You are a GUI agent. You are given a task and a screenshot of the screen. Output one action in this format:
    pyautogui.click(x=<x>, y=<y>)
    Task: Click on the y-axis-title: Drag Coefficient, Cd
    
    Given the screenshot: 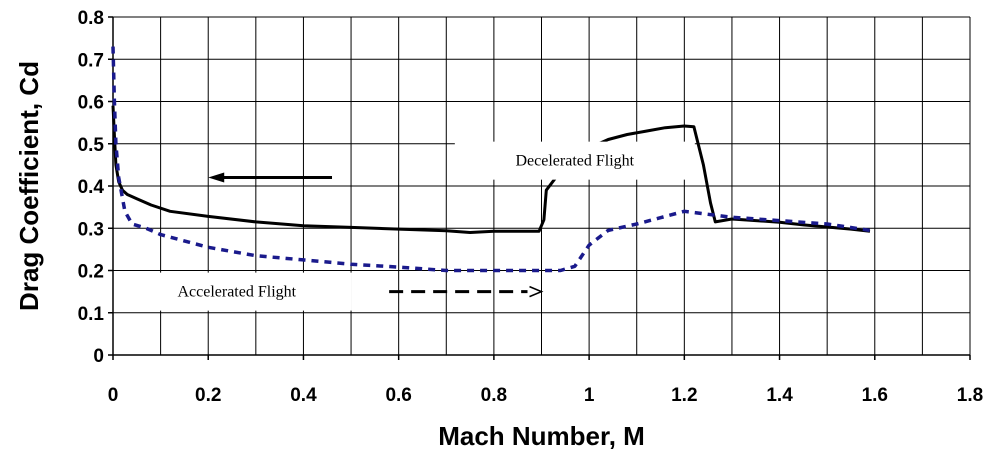 What is the action you would take?
    pyautogui.click(x=29, y=186)
    